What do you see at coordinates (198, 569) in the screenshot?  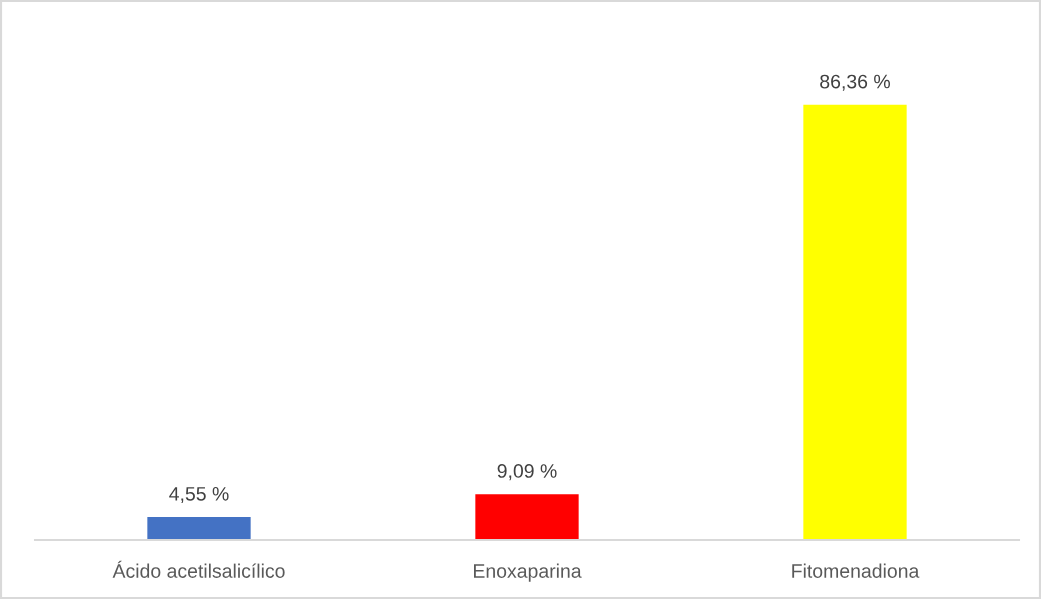 I see `x-tick-label: Ácido acetilsalicílico` at bounding box center [198, 569].